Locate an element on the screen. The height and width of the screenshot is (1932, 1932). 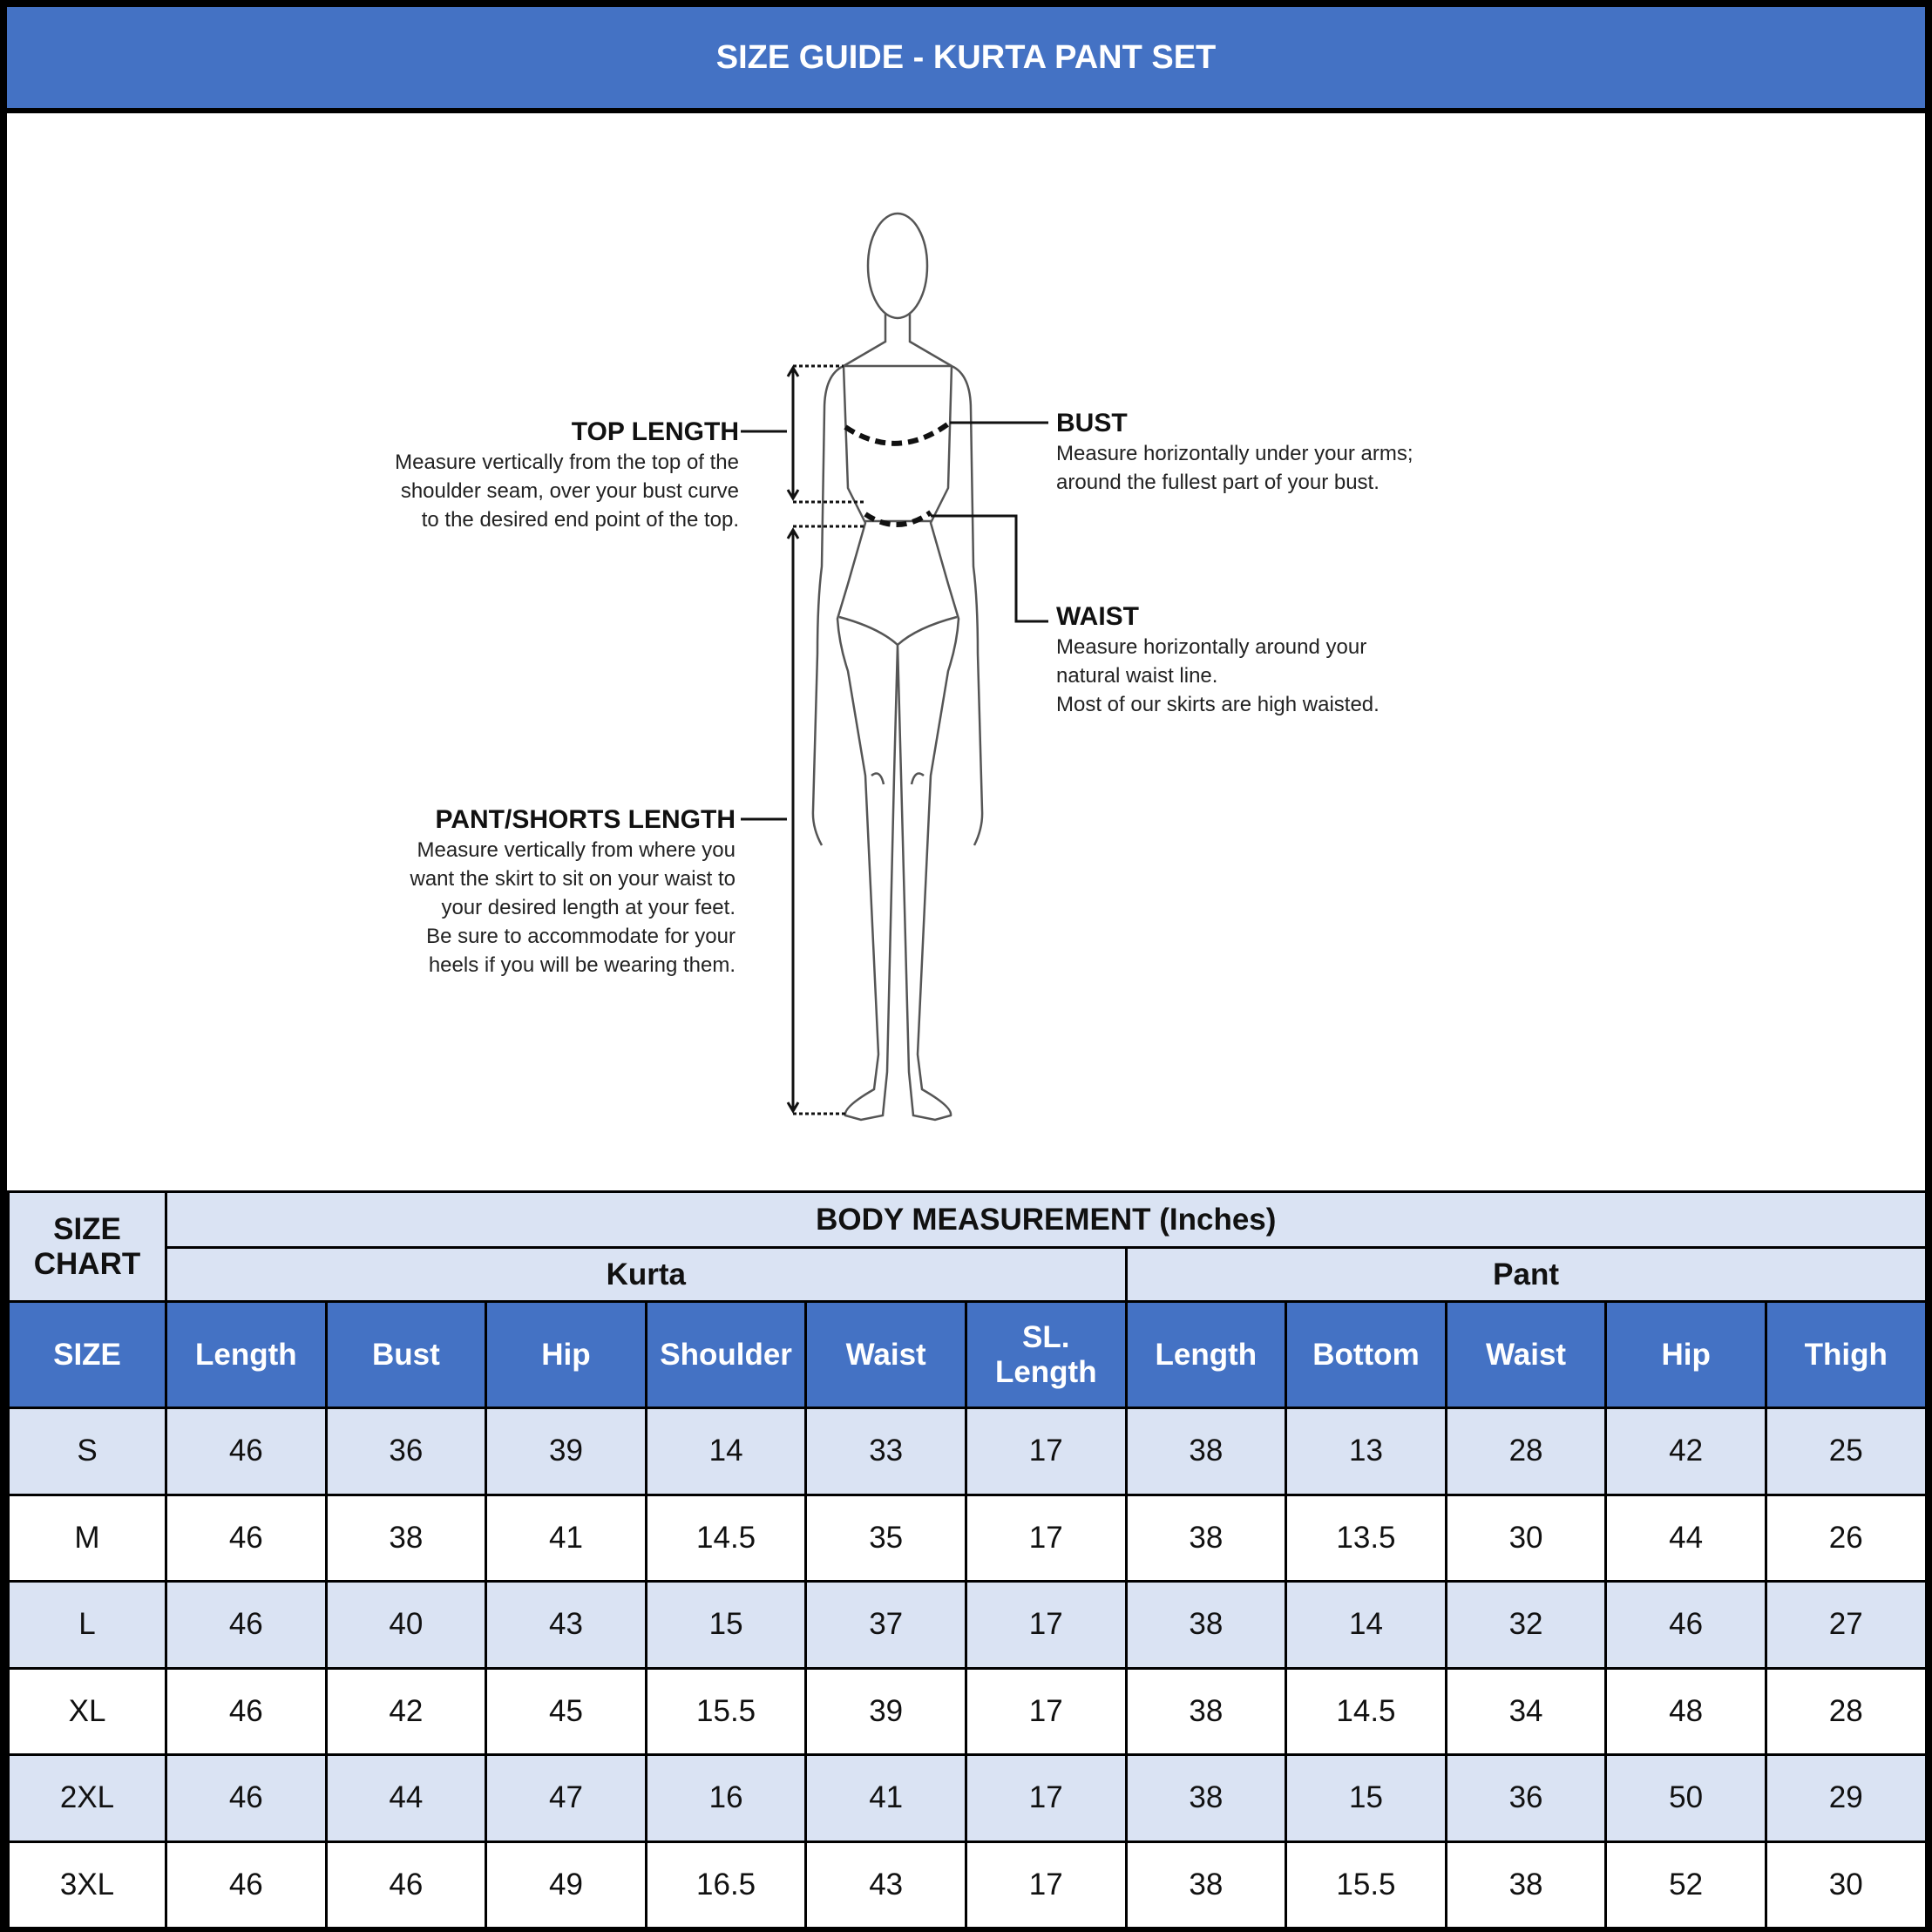
table-row: XL 46 42 45 15.5 39 17 38 14.5 34 48 28 is located at coordinates (968, 1711).